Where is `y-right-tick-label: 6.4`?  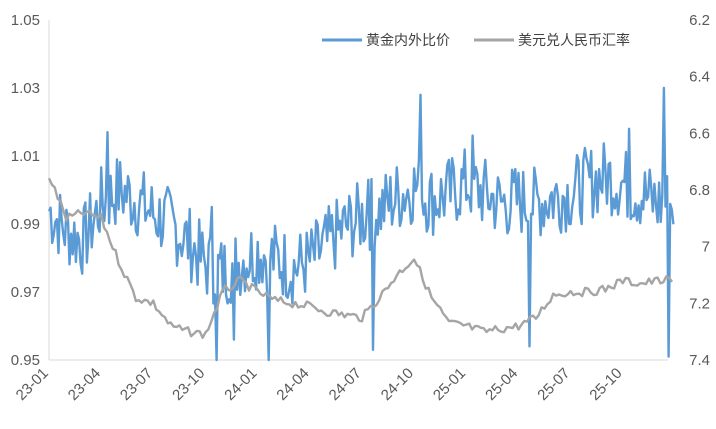 y-right-tick-label: 6.4 is located at coordinates (699, 77).